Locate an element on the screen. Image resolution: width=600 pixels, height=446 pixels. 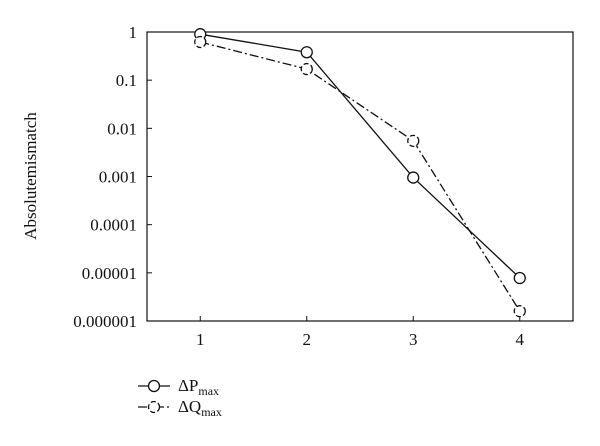
y-tick-label: 0.001 is located at coordinates (118, 177).